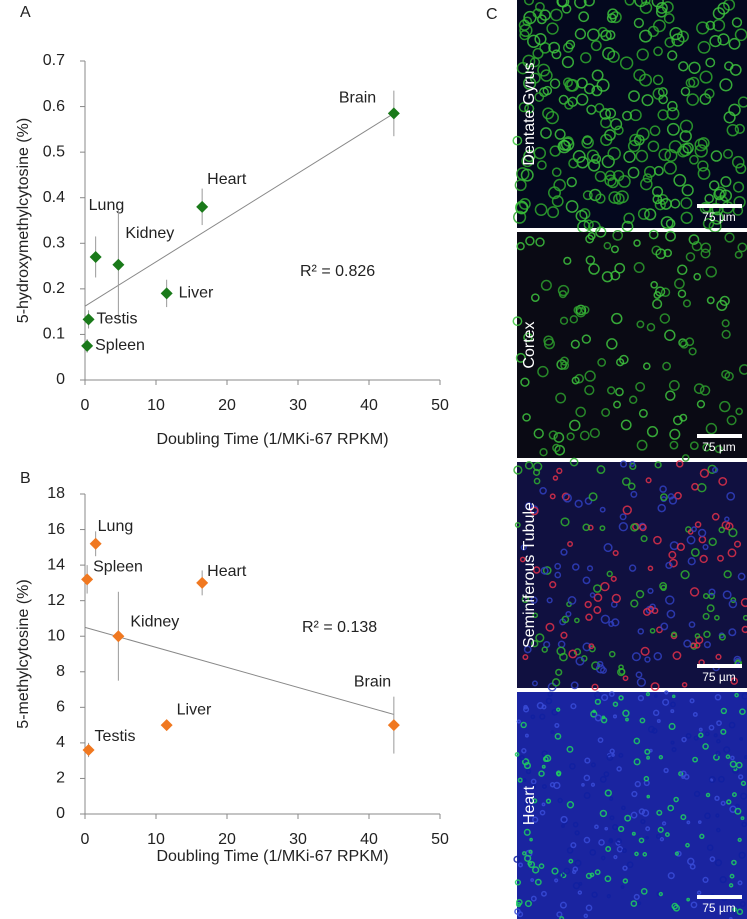 The height and width of the screenshot is (919, 747). Describe the element at coordinates (56, 564) in the screenshot. I see `y-tick-label: 14` at that location.